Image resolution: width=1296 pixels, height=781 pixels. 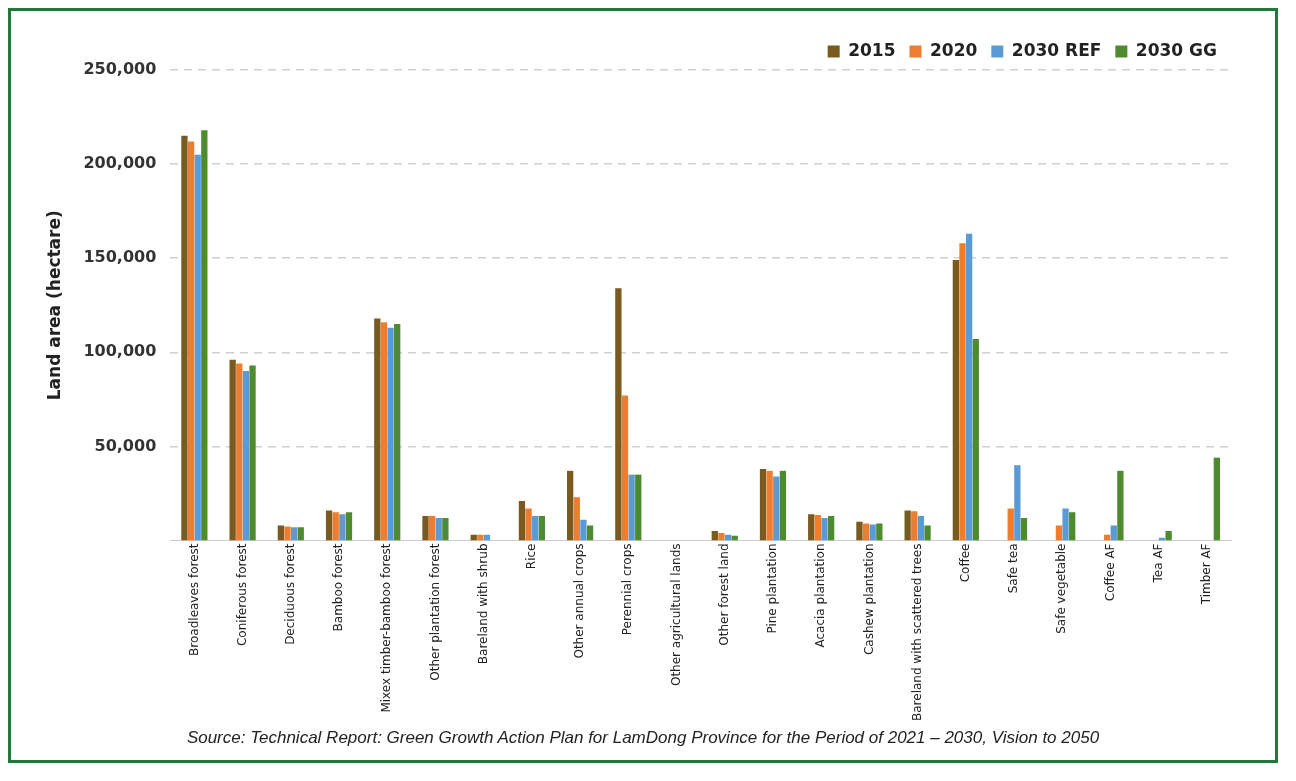 What do you see at coordinates (964, 563) in the screenshot?
I see `x-tick-label: Coffee` at bounding box center [964, 563].